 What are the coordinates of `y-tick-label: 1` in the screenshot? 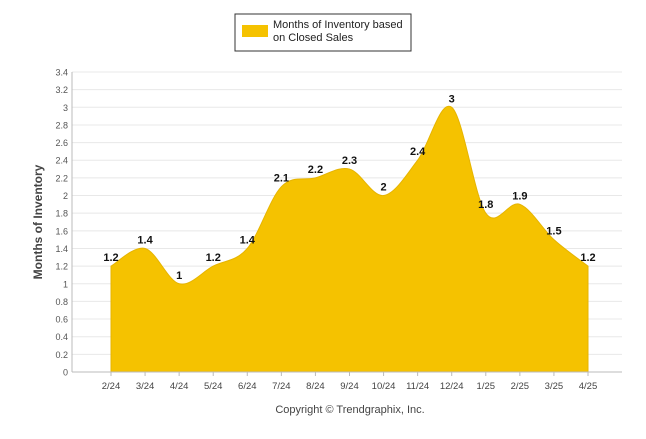 It's located at (65, 284).